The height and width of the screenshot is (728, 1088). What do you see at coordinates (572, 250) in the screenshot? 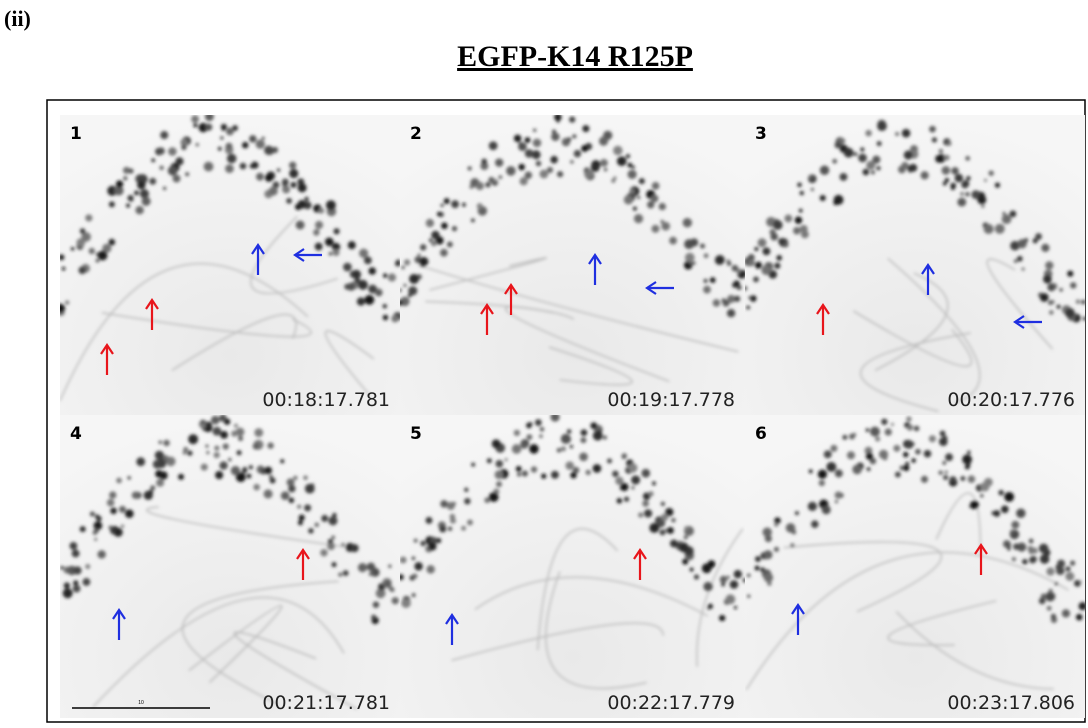
I see `texture` at bounding box center [572, 250].